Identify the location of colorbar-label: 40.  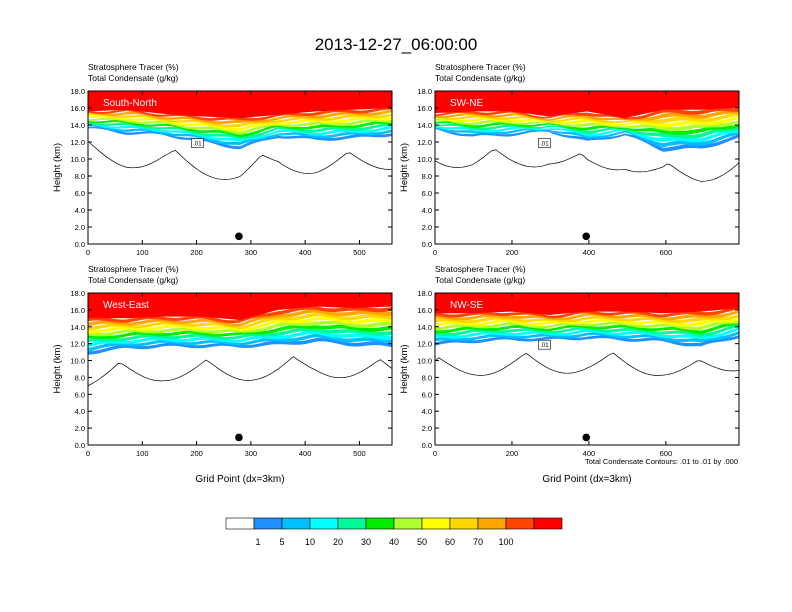
(394, 542).